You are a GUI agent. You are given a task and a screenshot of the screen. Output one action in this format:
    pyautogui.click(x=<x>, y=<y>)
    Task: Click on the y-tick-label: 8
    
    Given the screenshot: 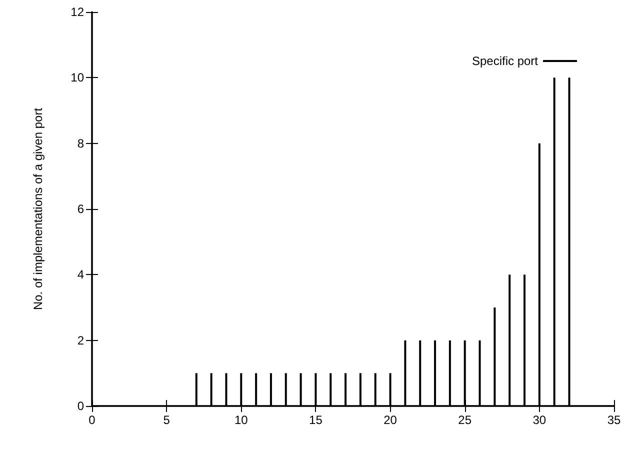 What is the action you would take?
    pyautogui.click(x=80, y=143)
    